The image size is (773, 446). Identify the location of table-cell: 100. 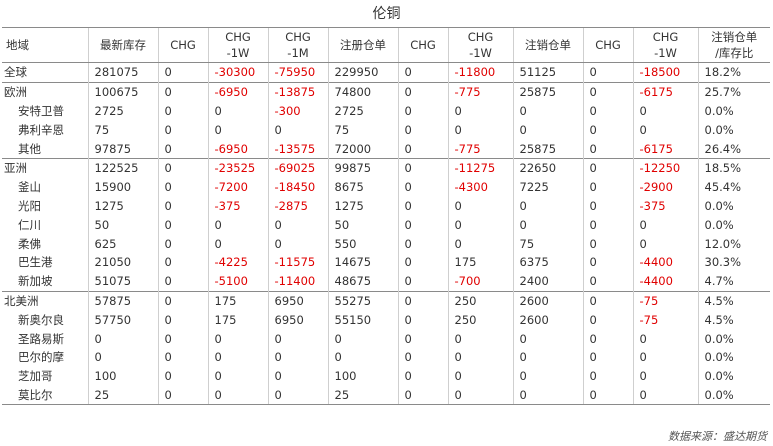
(122, 376).